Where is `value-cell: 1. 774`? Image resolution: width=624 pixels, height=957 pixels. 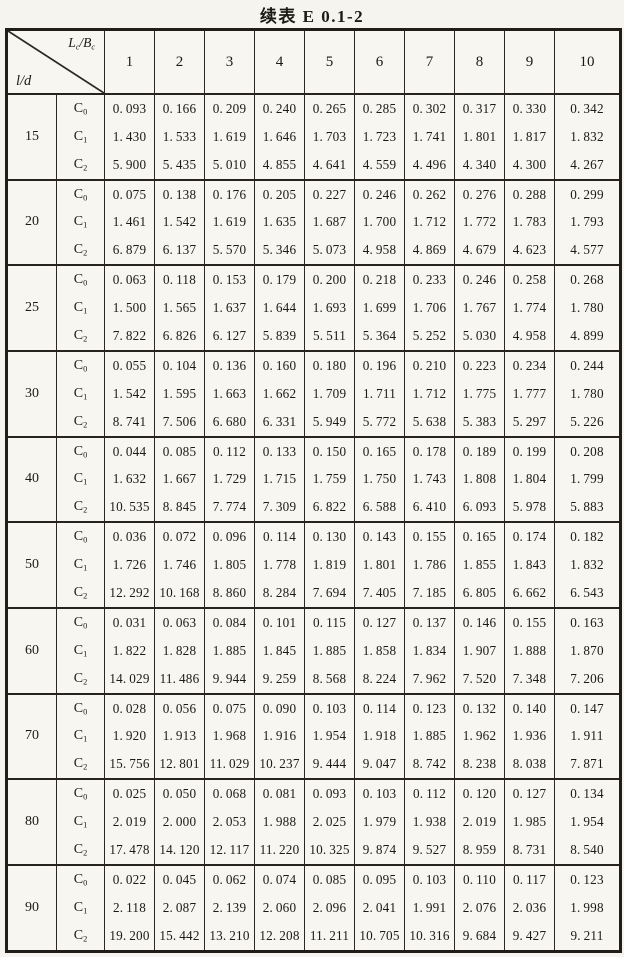 value-cell: 1. 774 is located at coordinates (529, 308).